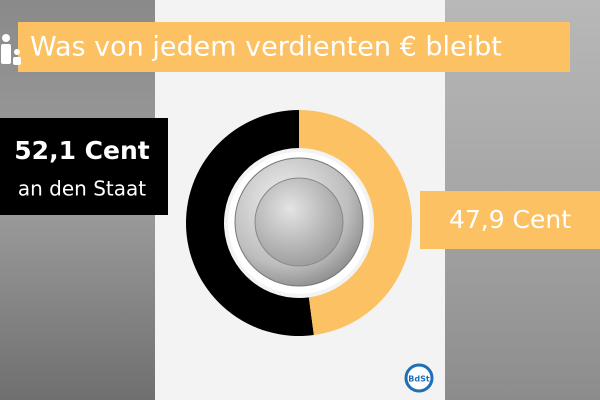  I want to click on coin-center, so click(299, 222).